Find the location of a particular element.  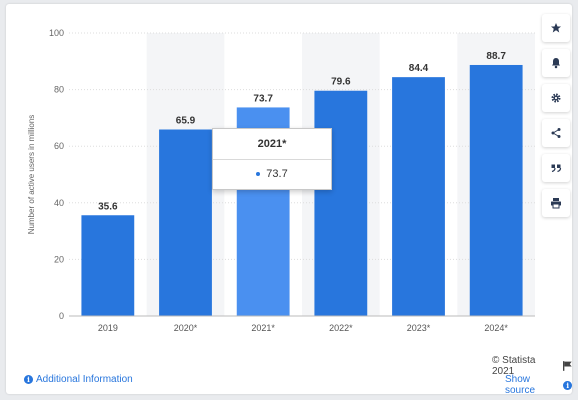

bell-icon is located at coordinates (556, 63).